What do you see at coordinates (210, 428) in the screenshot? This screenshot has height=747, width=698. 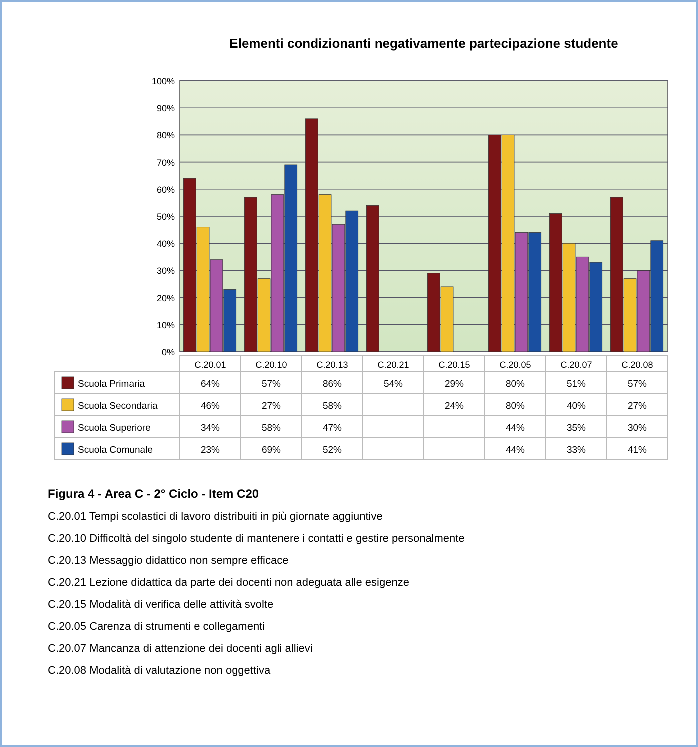 I see `data-label: 34%` at bounding box center [210, 428].